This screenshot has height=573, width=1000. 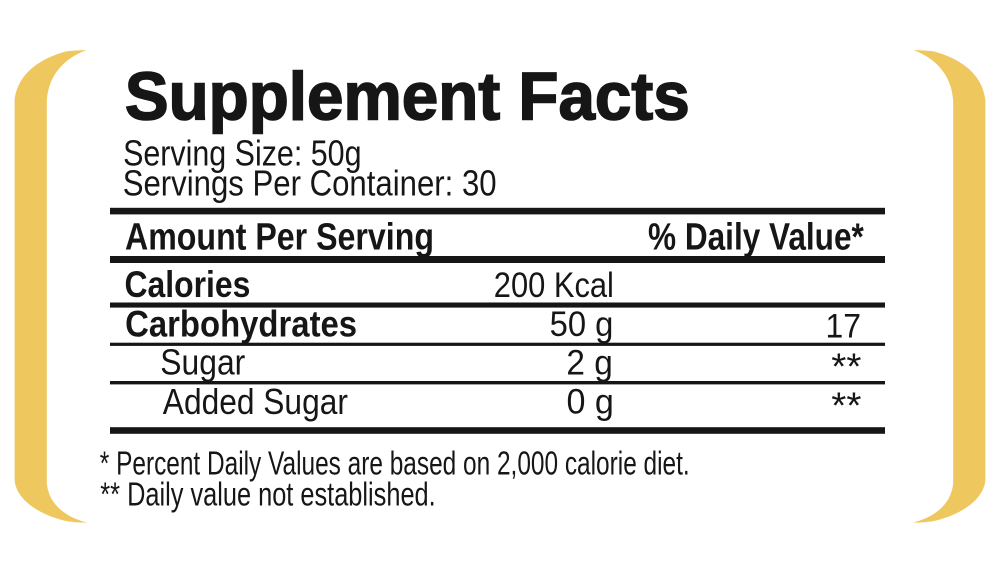 What do you see at coordinates (267, 495) in the screenshot?
I see `svg-text:** Daily value not established: ** Daily value not established.` at bounding box center [267, 495].